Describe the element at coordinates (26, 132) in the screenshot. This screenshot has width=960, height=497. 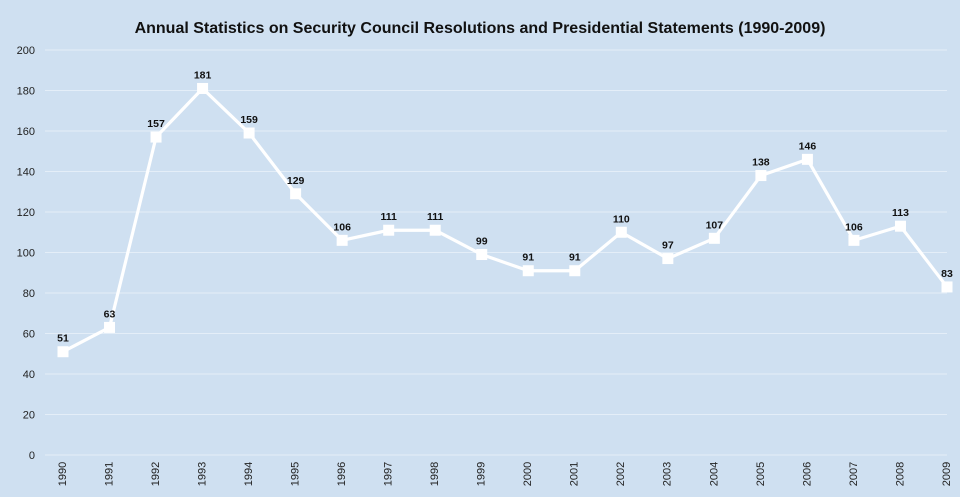
I see `y-tick-label: 160` at that location.